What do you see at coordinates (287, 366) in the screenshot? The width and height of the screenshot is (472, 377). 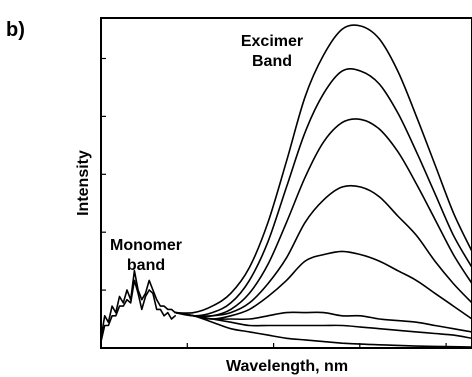 I see `x-axis-label: Wavelength, nm` at bounding box center [287, 366].